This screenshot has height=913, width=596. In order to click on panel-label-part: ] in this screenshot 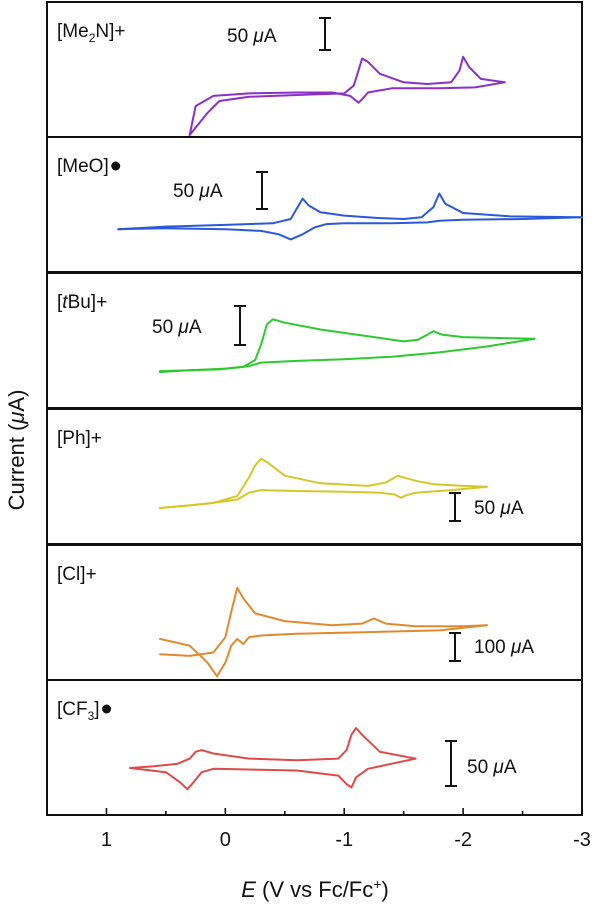, I will do `click(96, 709)`.